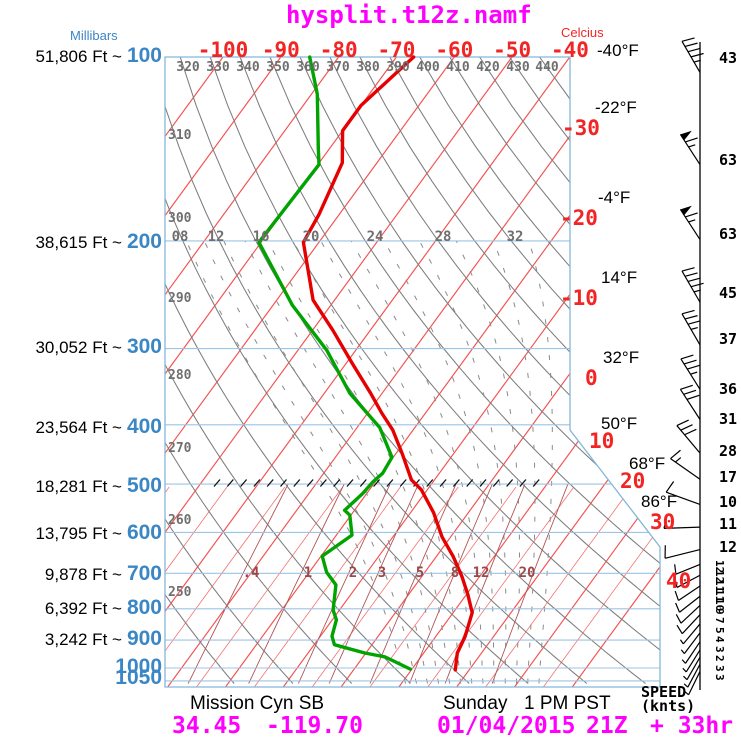 The image size is (741, 741). I want to click on wind-speed-value-rotated: 2, so click(719, 658).